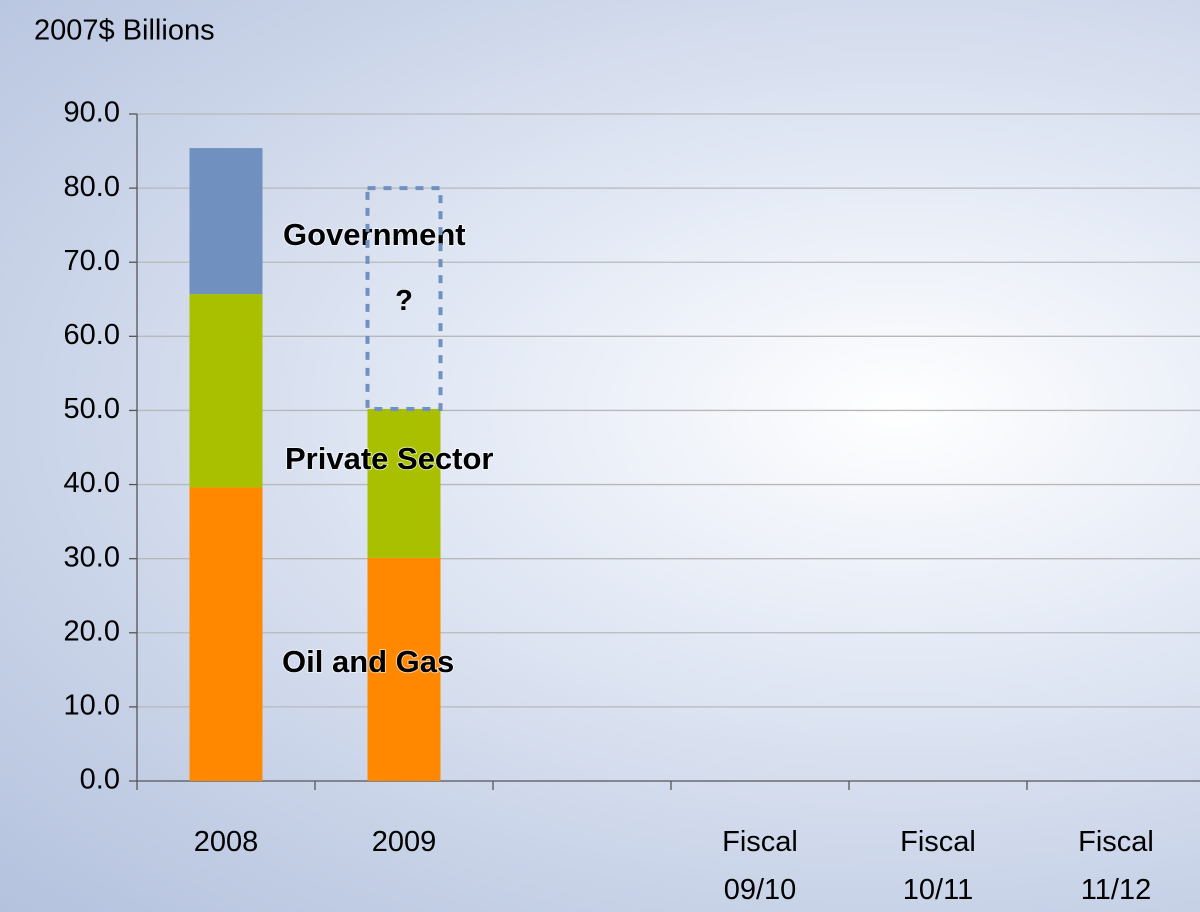 The height and width of the screenshot is (912, 1200). I want to click on y-tick-label: 50.0, so click(92, 409).